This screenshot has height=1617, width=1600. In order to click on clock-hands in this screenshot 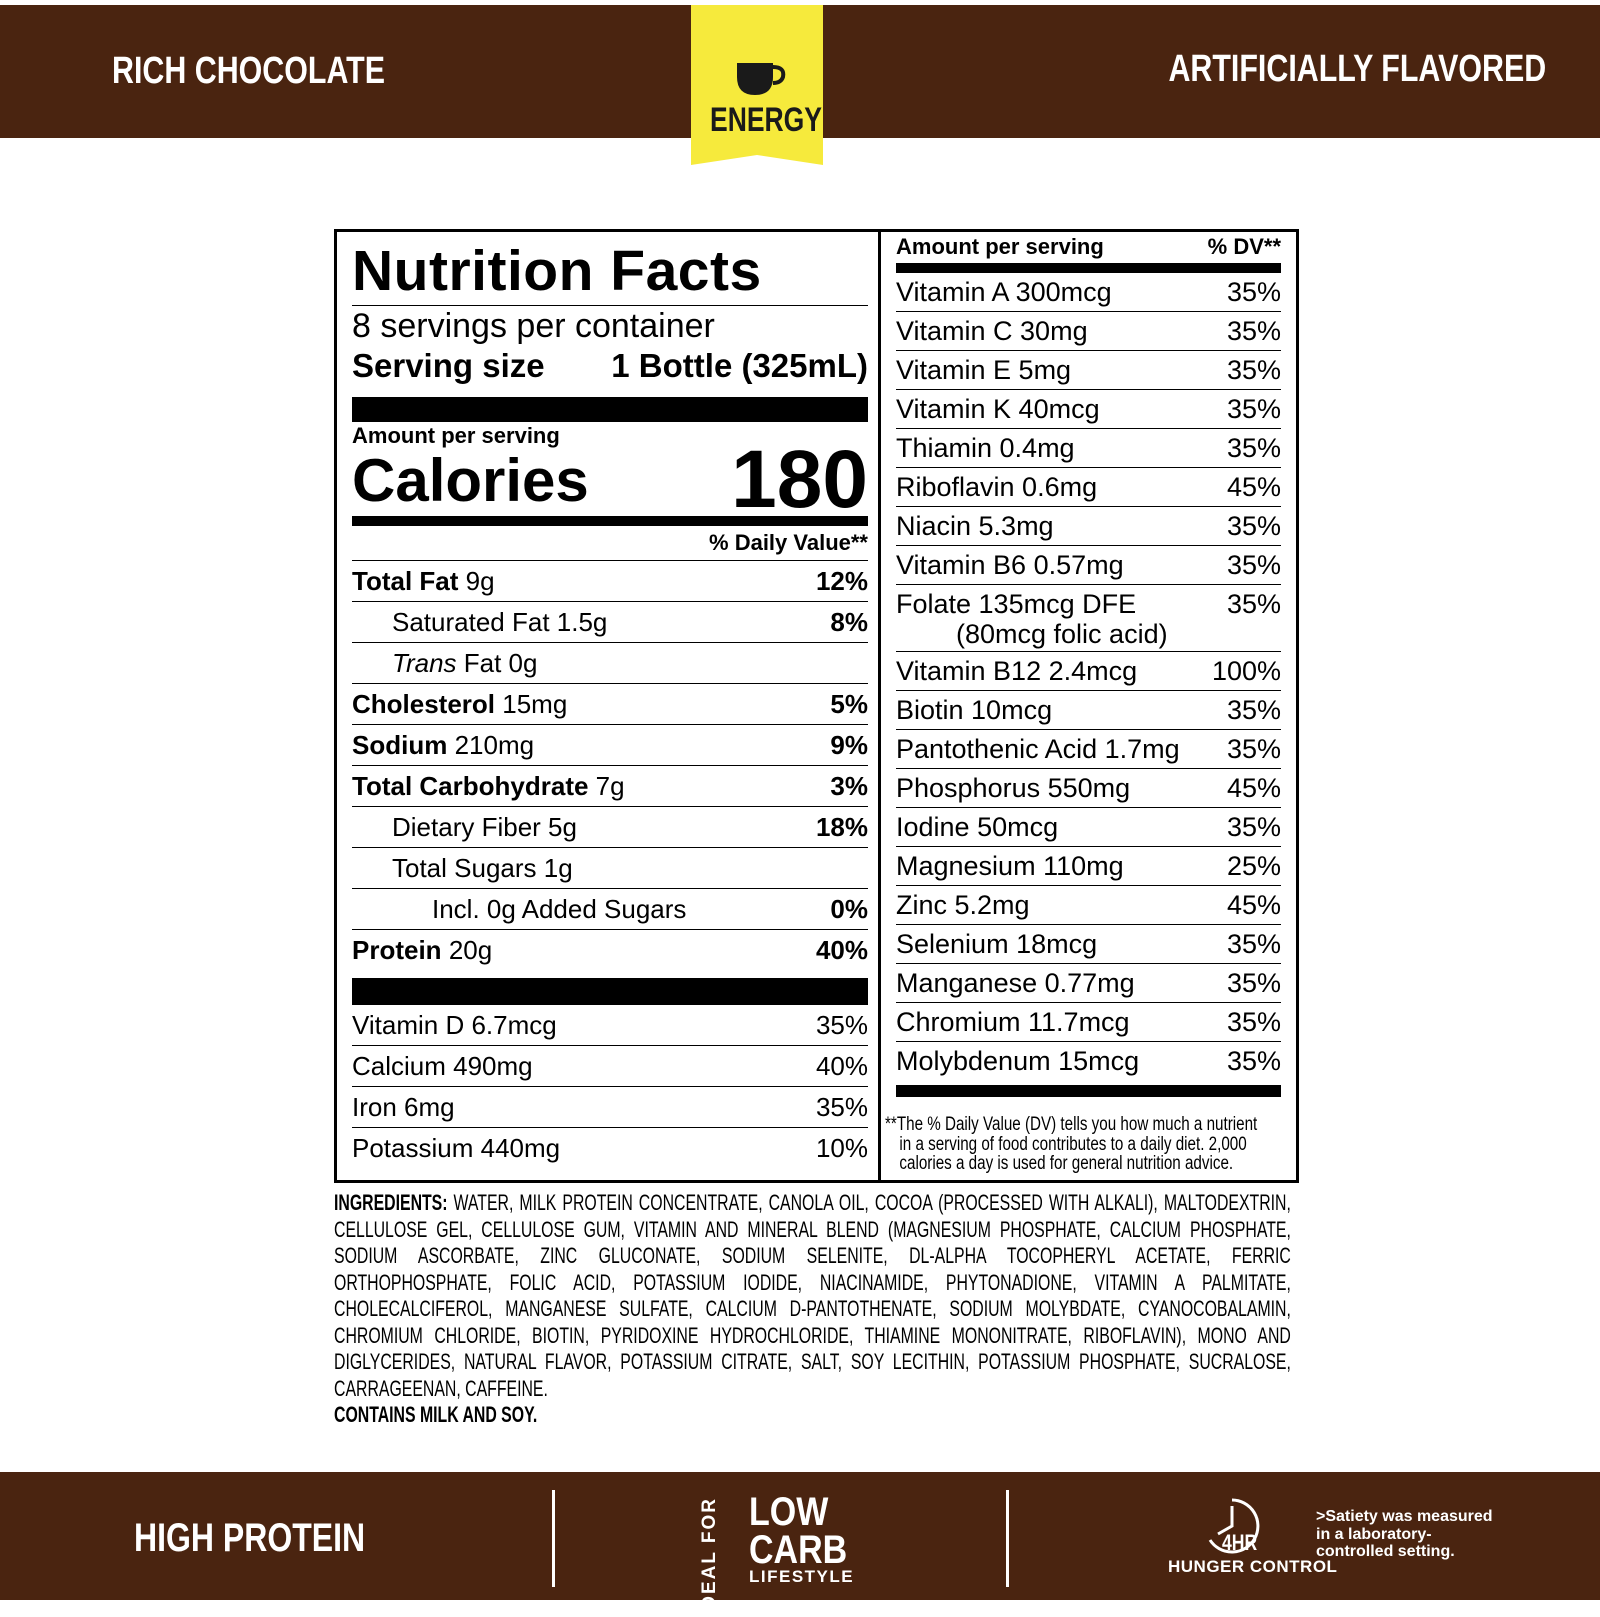, I will do `click(1225, 1521)`.